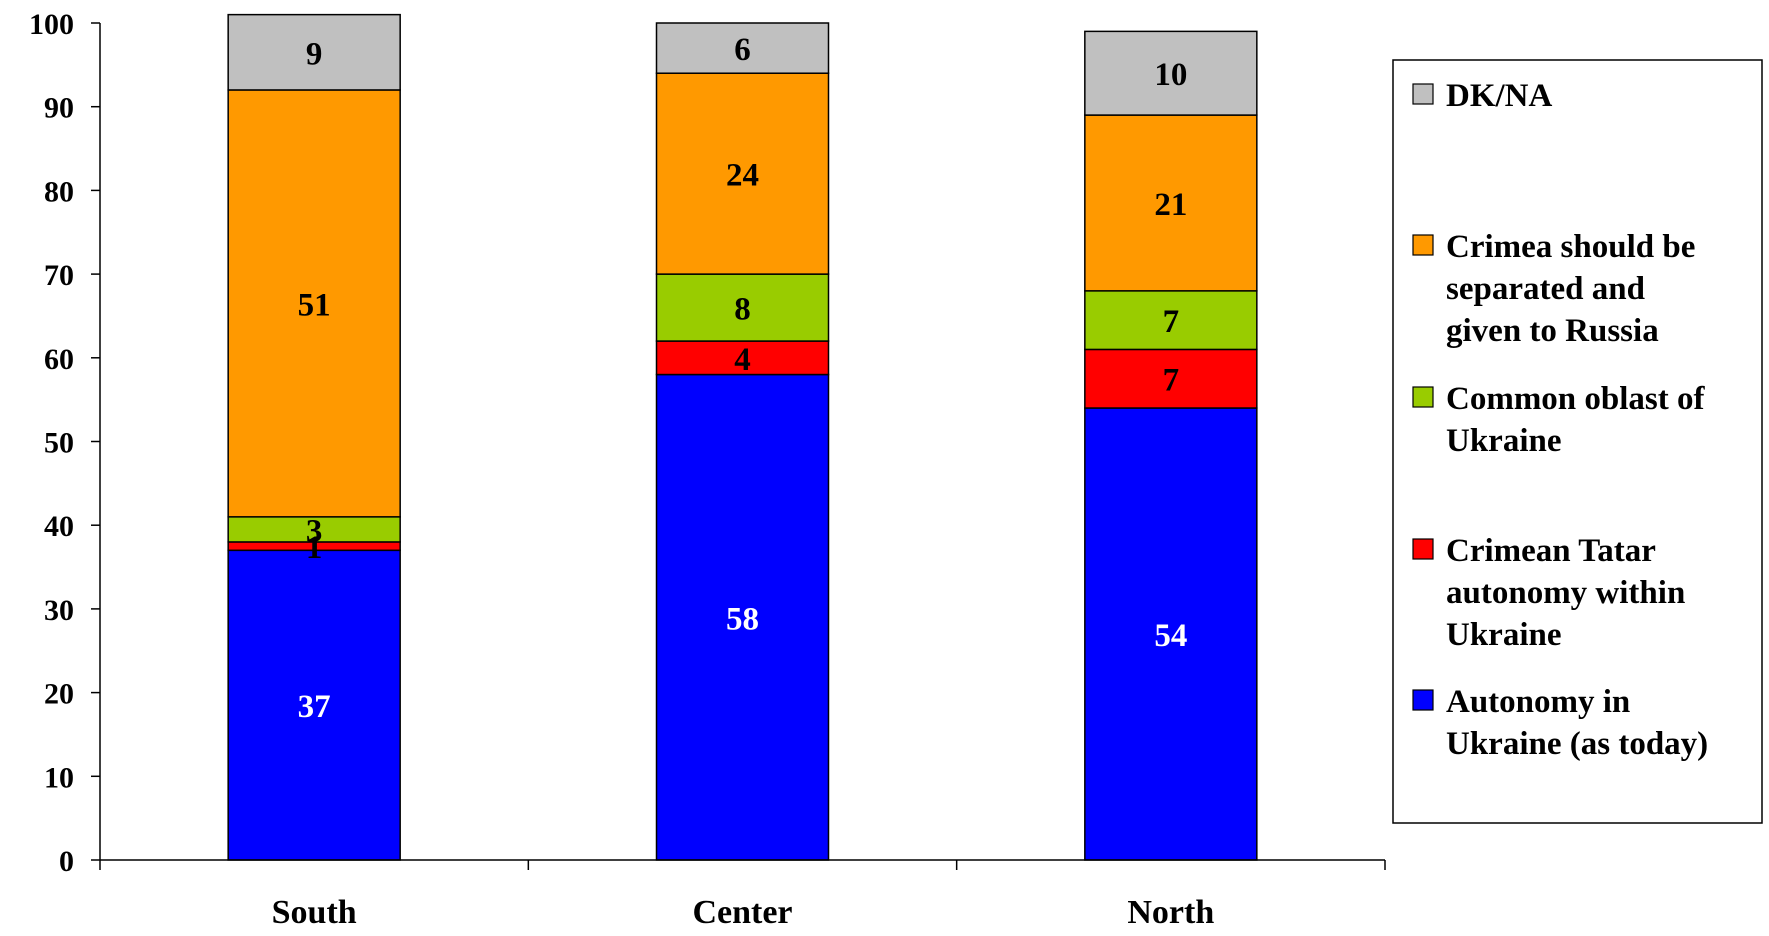 Image resolution: width=1769 pixels, height=936 pixels. I want to click on data-label: 51, so click(314, 305).